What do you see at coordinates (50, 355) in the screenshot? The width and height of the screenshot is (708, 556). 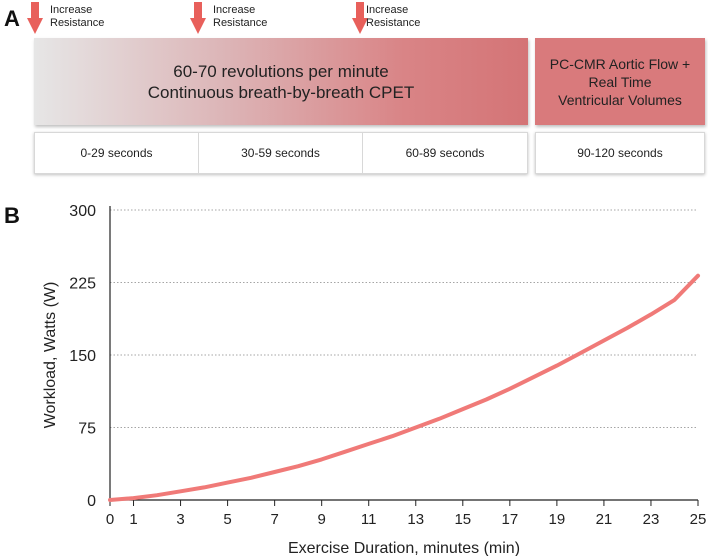 I see `y-axis-title: Workload, Watts (W)` at bounding box center [50, 355].